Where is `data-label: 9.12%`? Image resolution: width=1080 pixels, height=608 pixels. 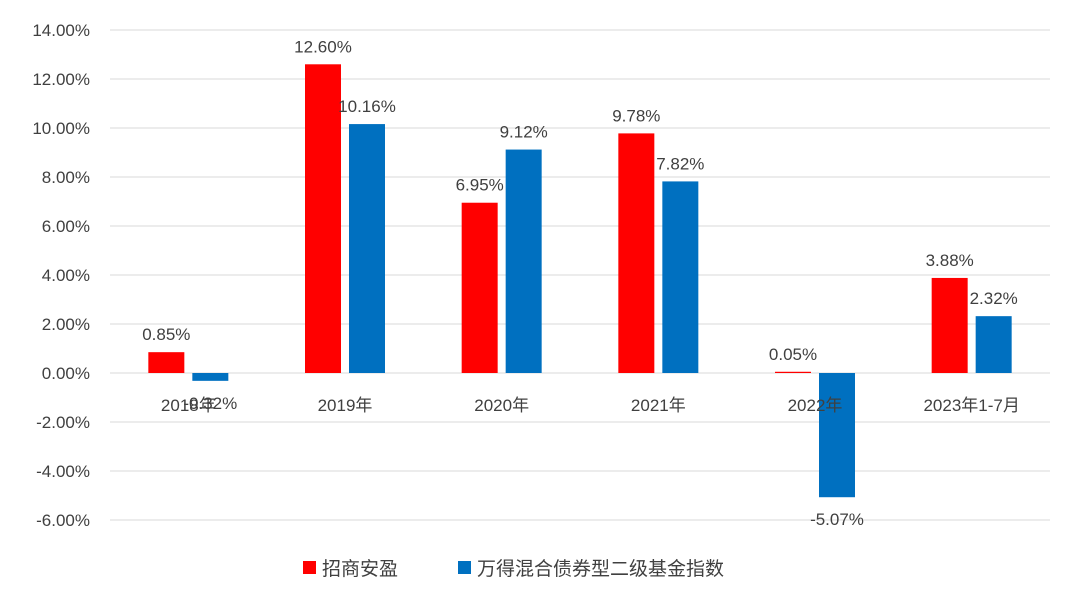
data-label: 9.12% is located at coordinates (524, 132).